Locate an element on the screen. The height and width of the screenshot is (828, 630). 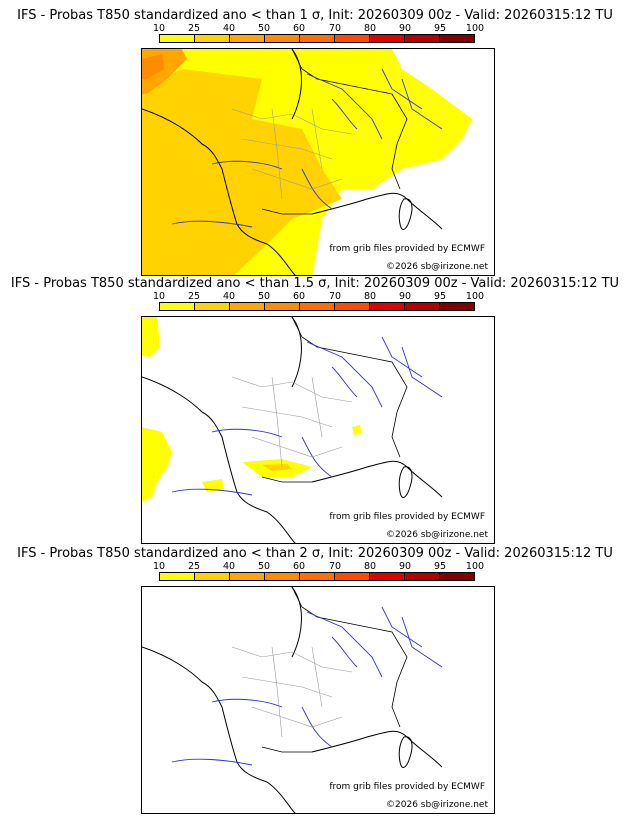
prob-area-orange is located at coordinates (153, 66).